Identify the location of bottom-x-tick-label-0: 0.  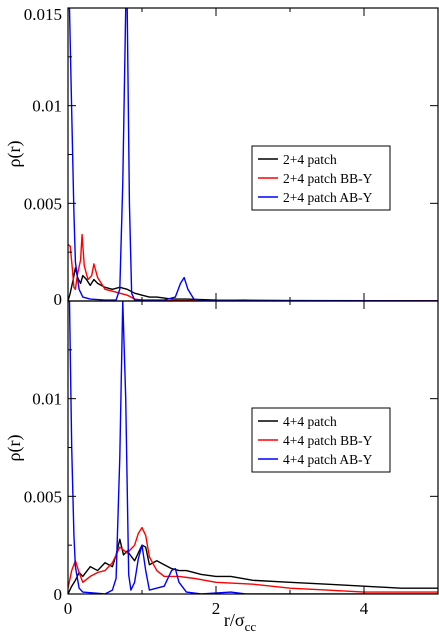
(68, 608).